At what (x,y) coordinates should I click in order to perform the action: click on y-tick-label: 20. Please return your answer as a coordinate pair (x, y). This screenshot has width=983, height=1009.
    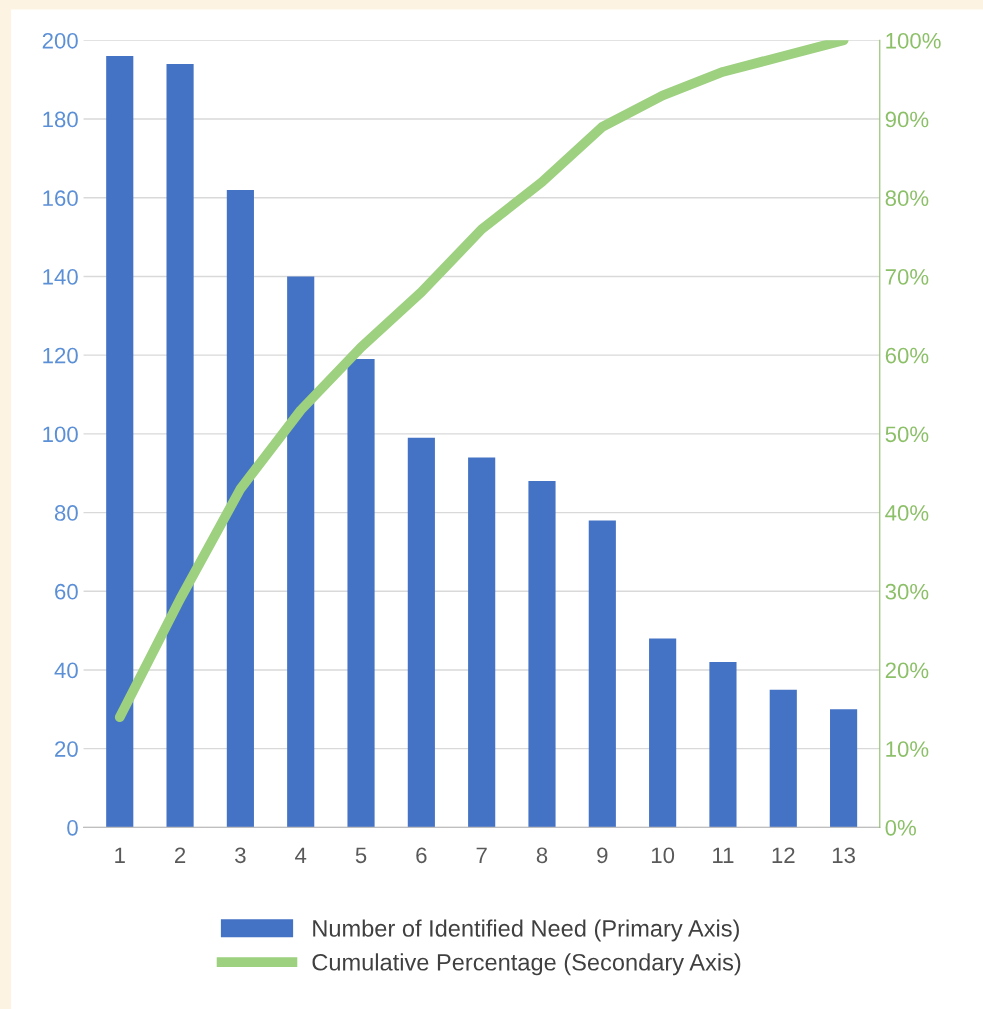
    Looking at the image, I should click on (66, 749).